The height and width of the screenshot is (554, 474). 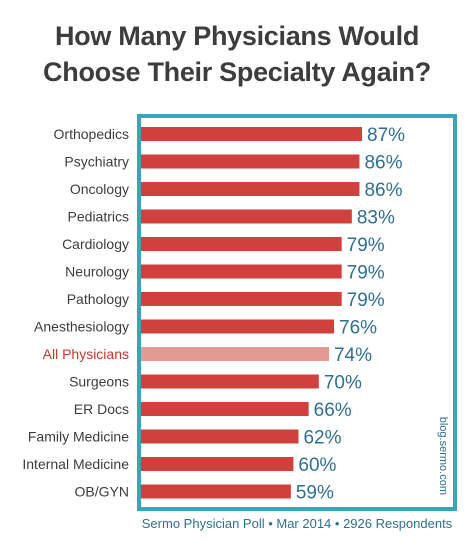 What do you see at coordinates (246, 216) in the screenshot?
I see `bar-pediatrics` at bounding box center [246, 216].